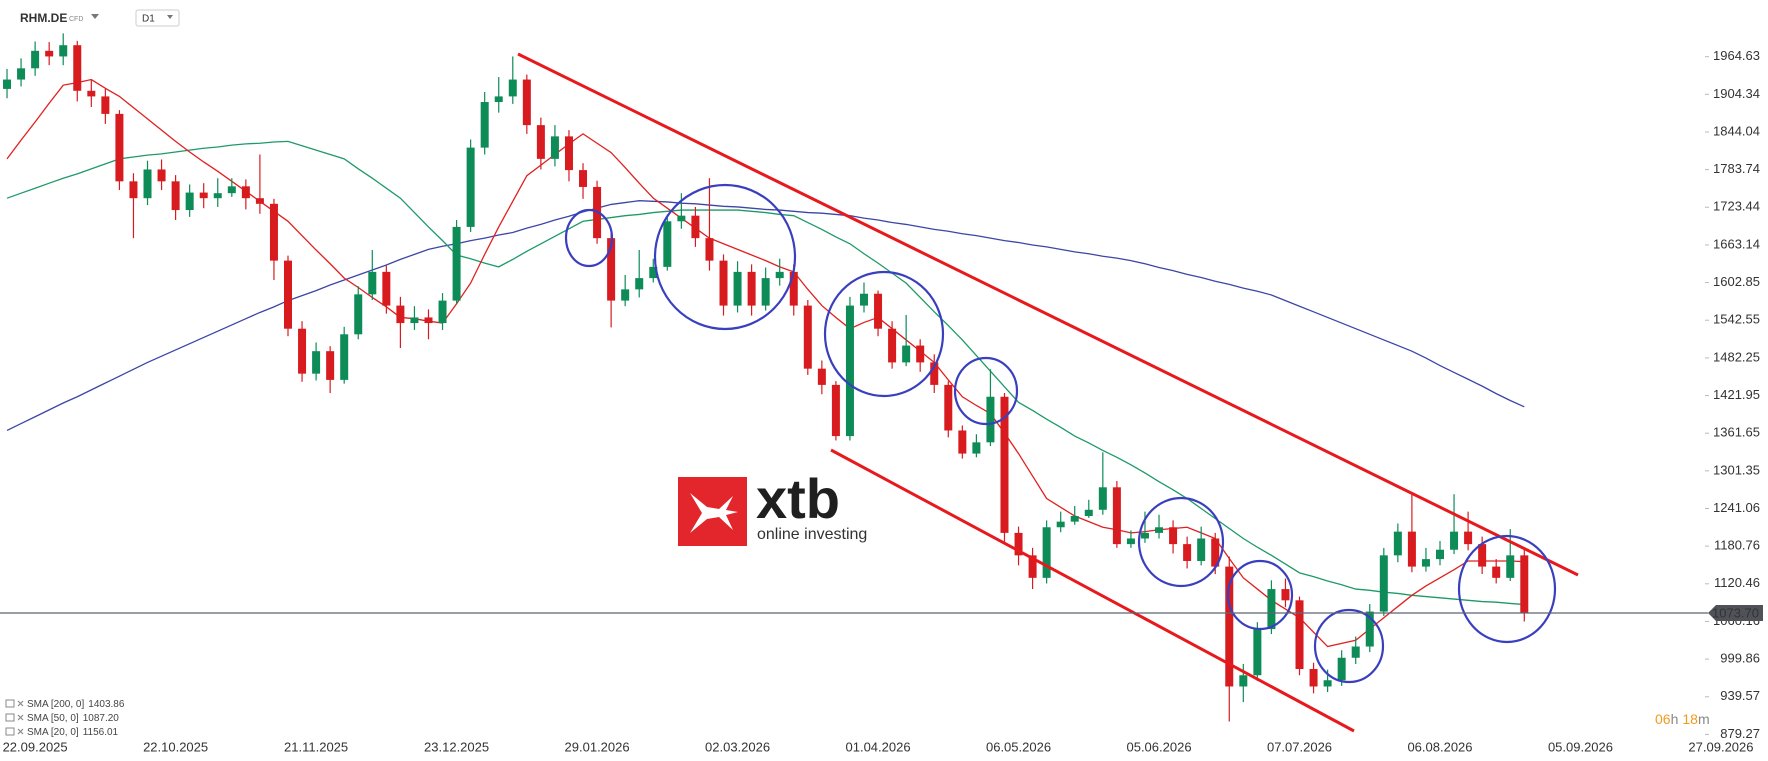 The height and width of the screenshot is (761, 1768). Describe the element at coordinates (1737, 582) in the screenshot. I see `y-tick-label: 1120.46` at that location.